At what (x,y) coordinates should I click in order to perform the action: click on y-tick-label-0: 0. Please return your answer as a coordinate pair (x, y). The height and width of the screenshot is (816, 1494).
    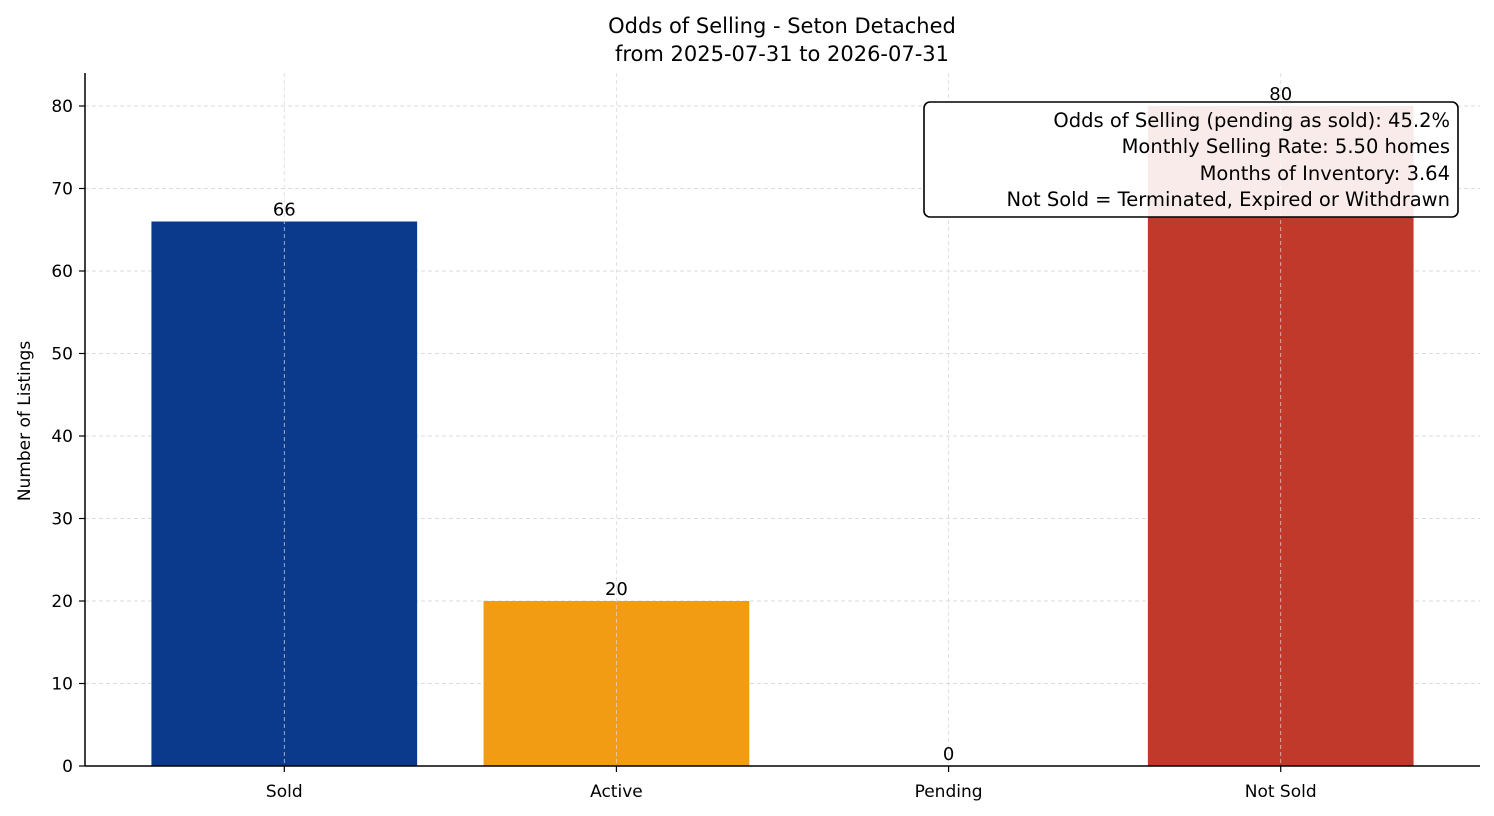
    Looking at the image, I should click on (67, 767).